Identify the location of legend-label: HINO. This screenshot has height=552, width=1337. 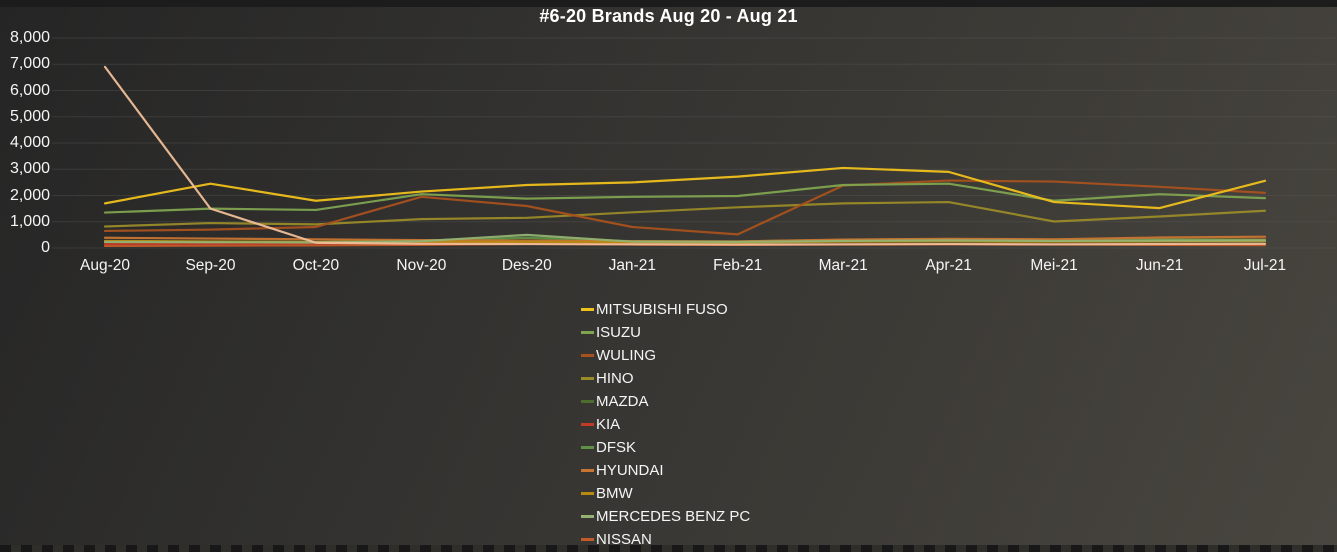
(615, 378).